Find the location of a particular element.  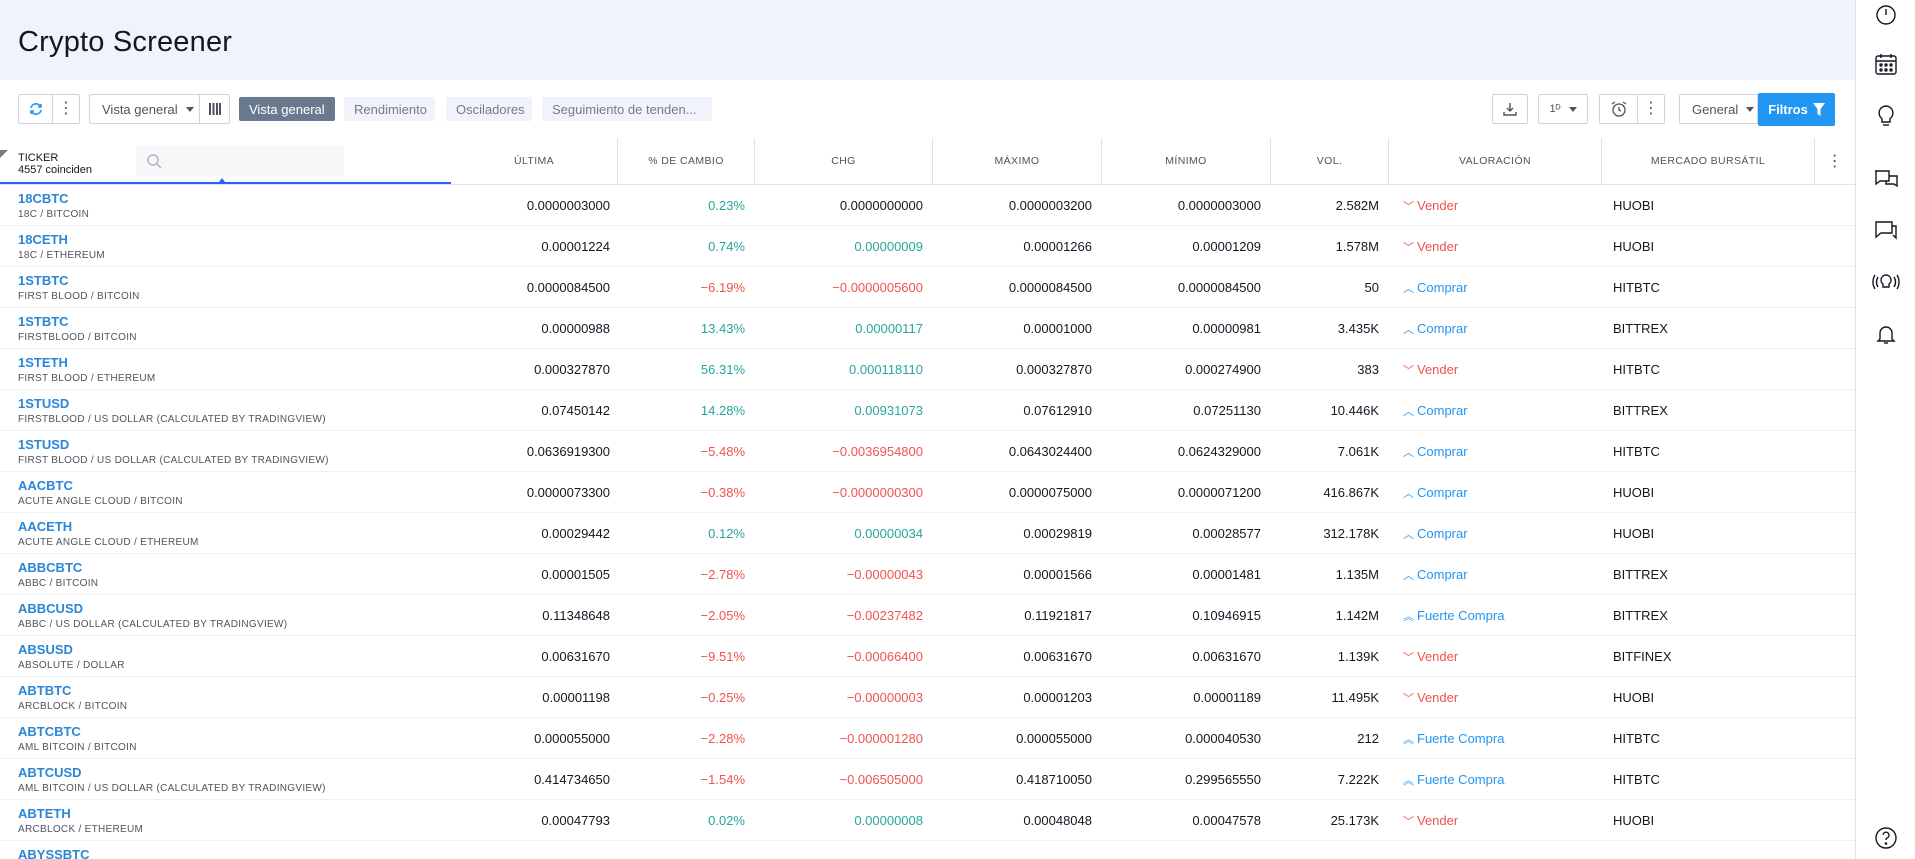

ticker-symbol-link: ABSUSD is located at coordinates (45, 649).